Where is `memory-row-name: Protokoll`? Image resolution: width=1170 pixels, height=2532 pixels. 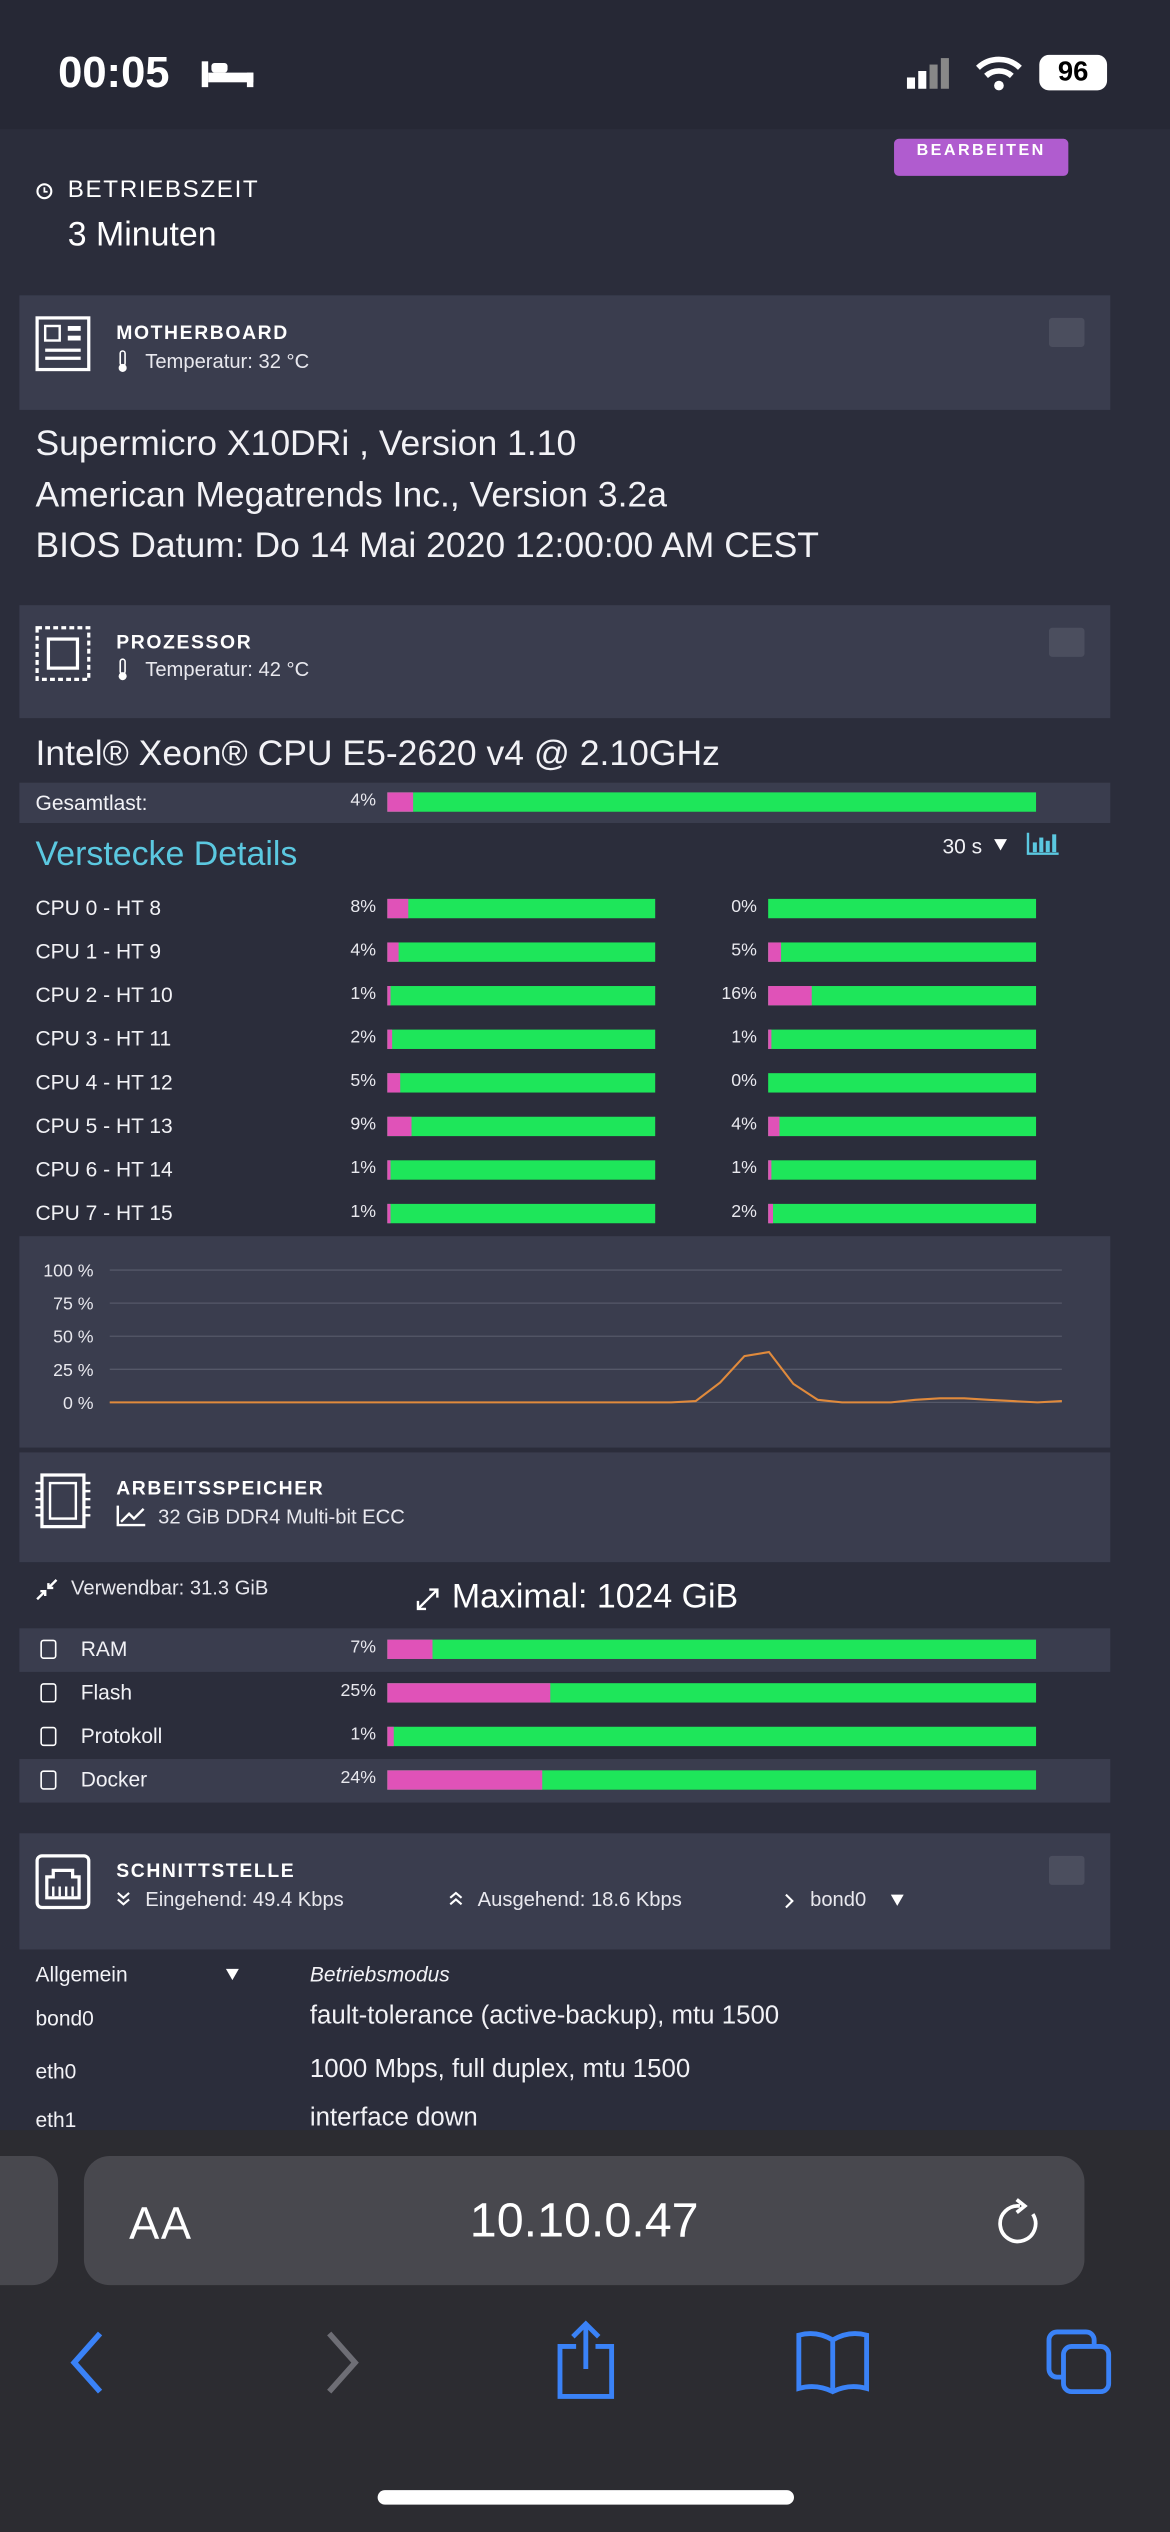
memory-row-name: Protokoll is located at coordinates (121, 1735).